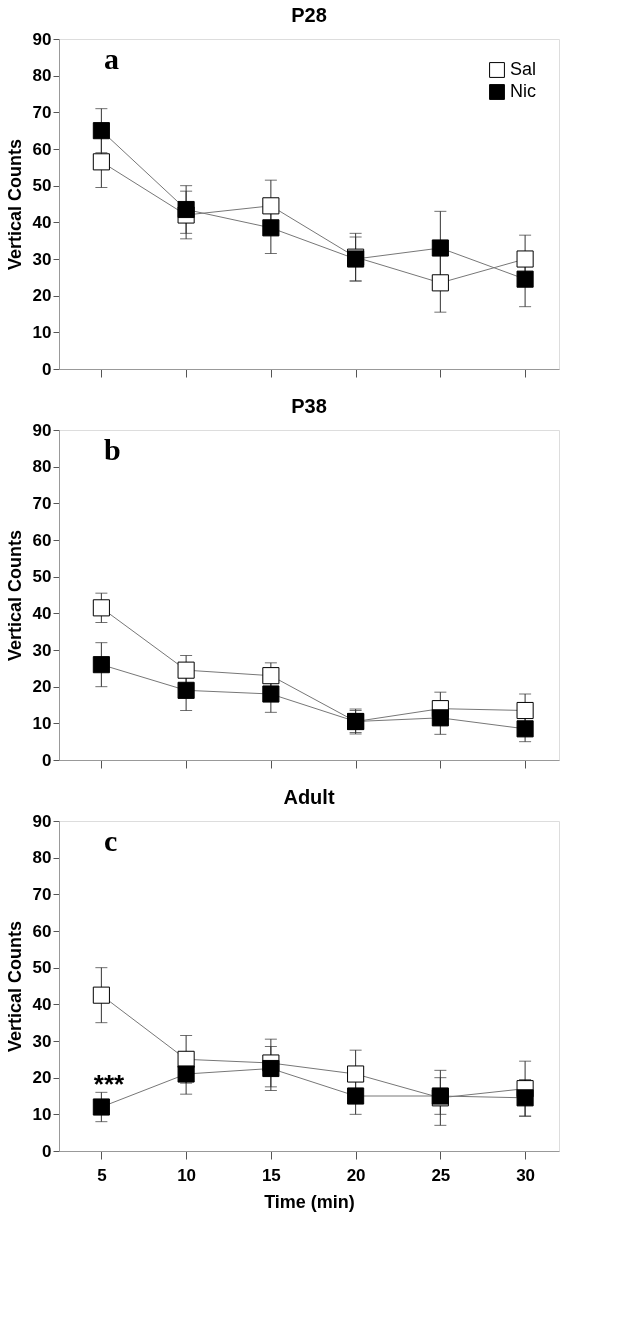  I want to click on chart-title: Adult, so click(309, 797).